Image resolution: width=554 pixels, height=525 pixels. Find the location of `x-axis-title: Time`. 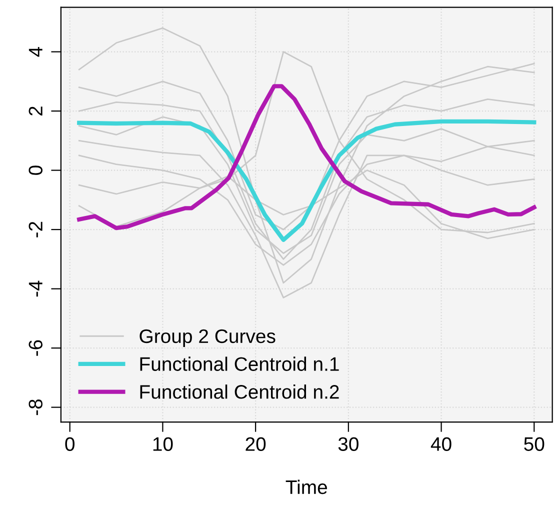

x-axis-title: Time is located at coordinates (307, 487).